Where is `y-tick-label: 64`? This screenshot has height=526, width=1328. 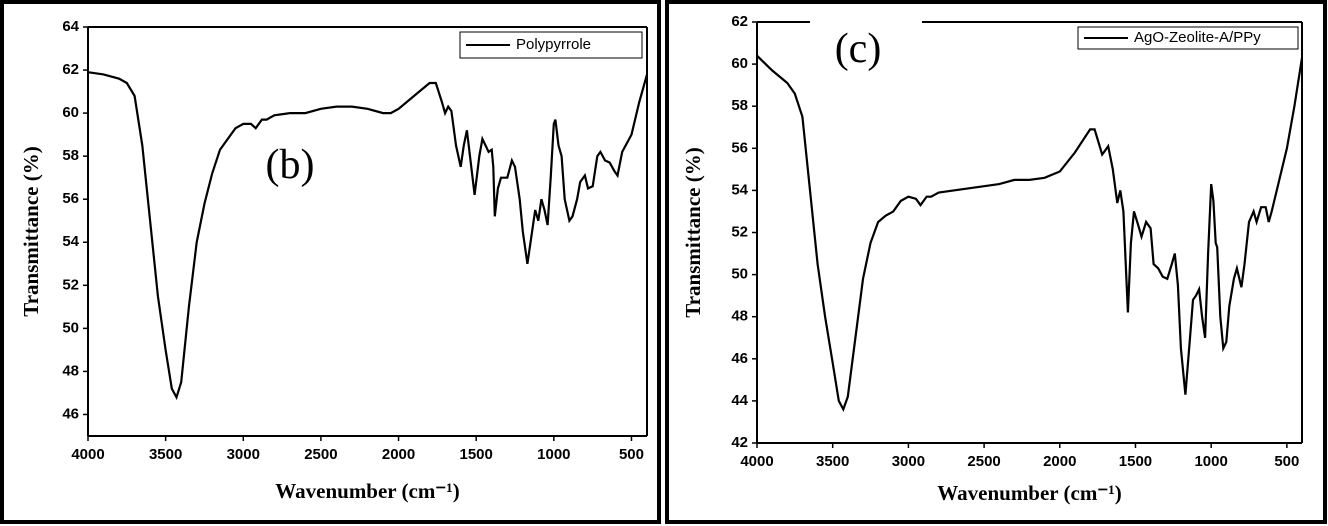
y-tick-label: 64 is located at coordinates (70, 26).